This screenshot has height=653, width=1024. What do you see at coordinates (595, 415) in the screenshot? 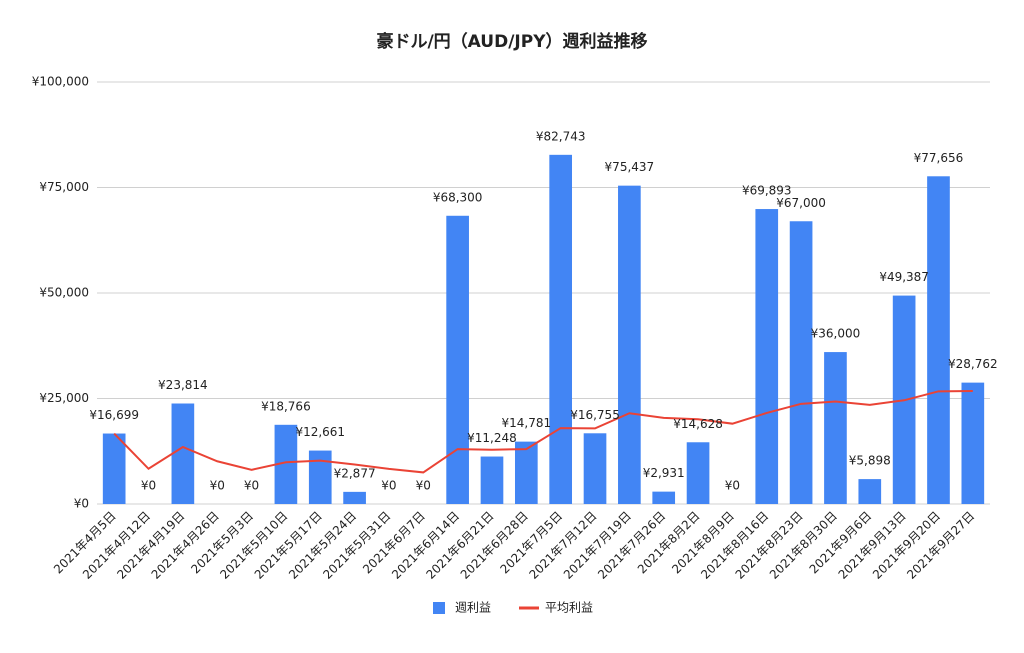
I see `data-label: ¥16,755` at bounding box center [595, 415].